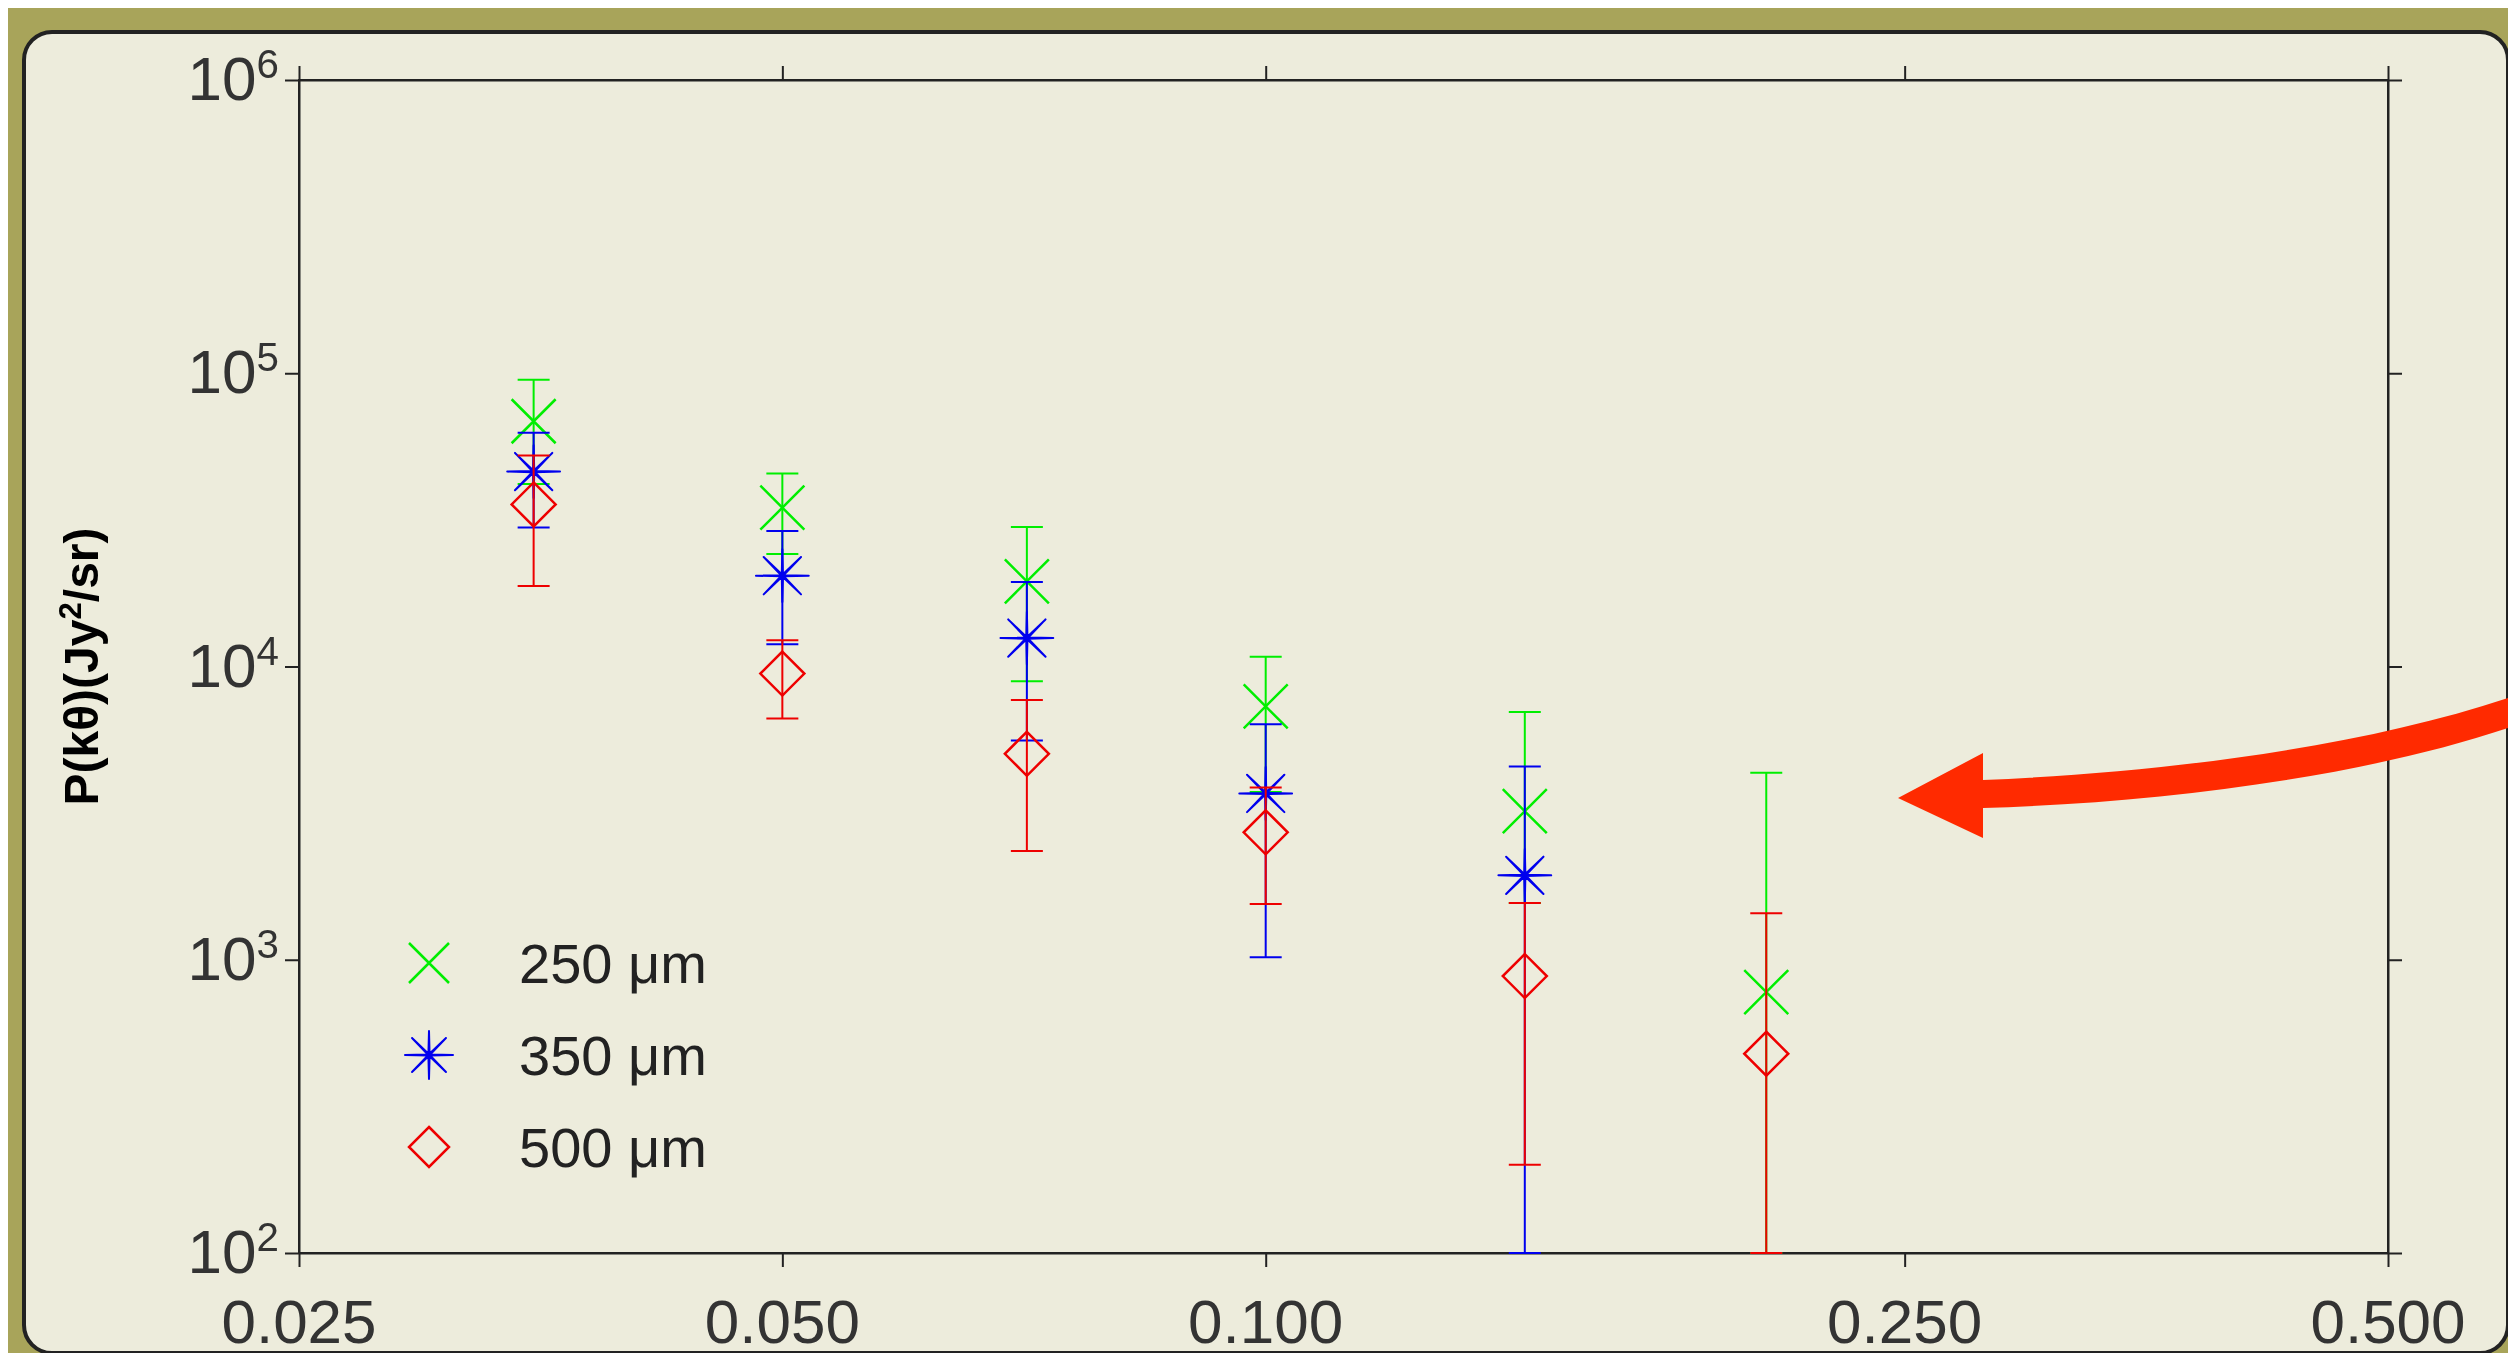 Image resolution: width=2518 pixels, height=1361 pixels. I want to click on y-tick-label: 10$^{5}$, so click(233, 370).